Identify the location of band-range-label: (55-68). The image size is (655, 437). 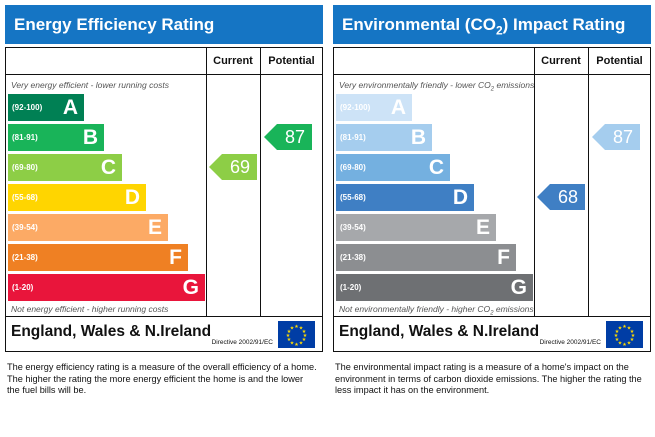
(353, 197).